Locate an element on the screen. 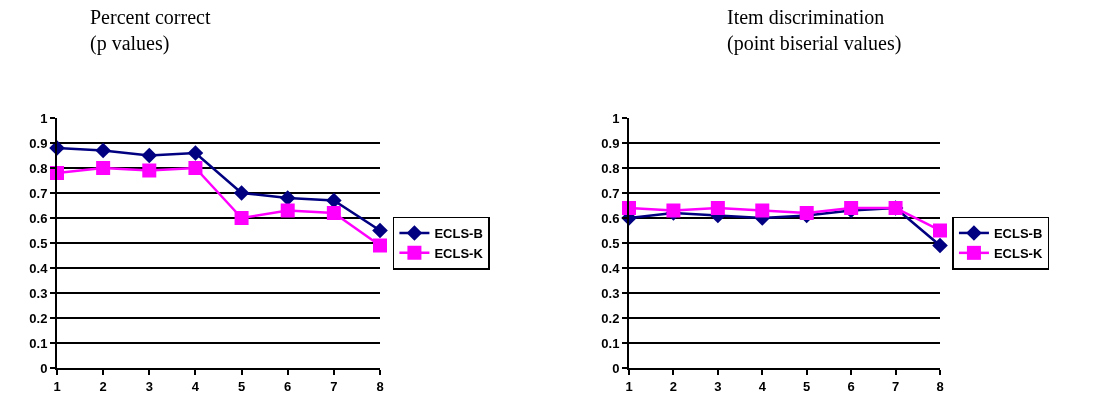 This screenshot has height=408, width=1099. chart-title: Item discrimination (point biserial values) is located at coordinates (814, 30).